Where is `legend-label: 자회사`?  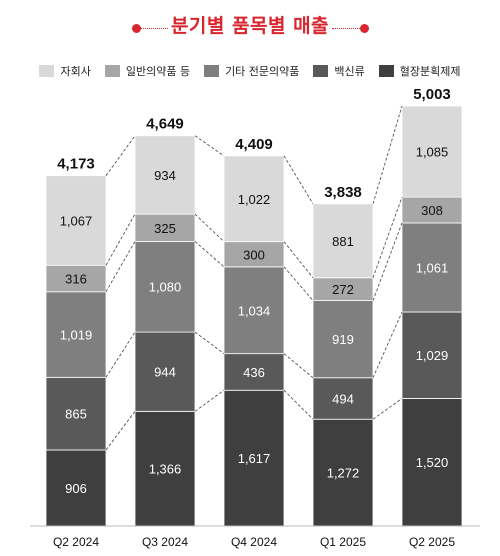 legend-label: 자회사 is located at coordinates (75, 71).